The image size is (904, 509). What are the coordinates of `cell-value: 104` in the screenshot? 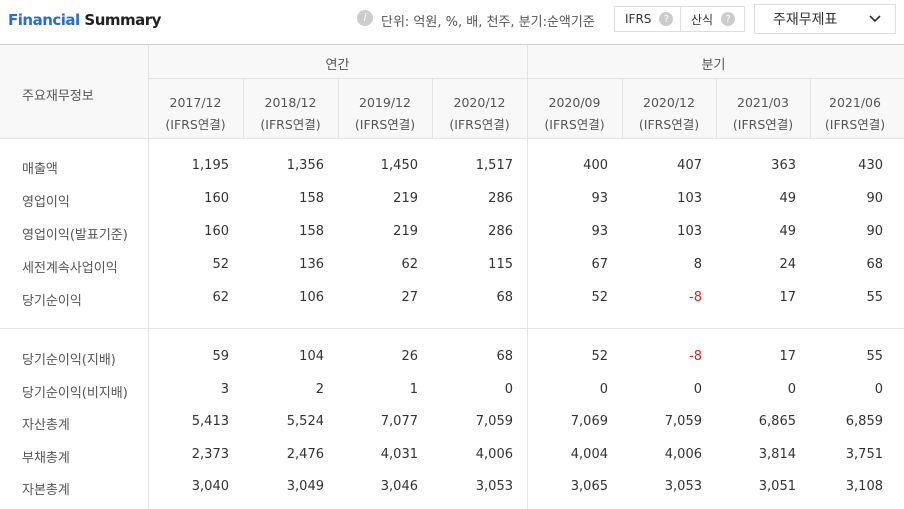 It's located at (311, 356).